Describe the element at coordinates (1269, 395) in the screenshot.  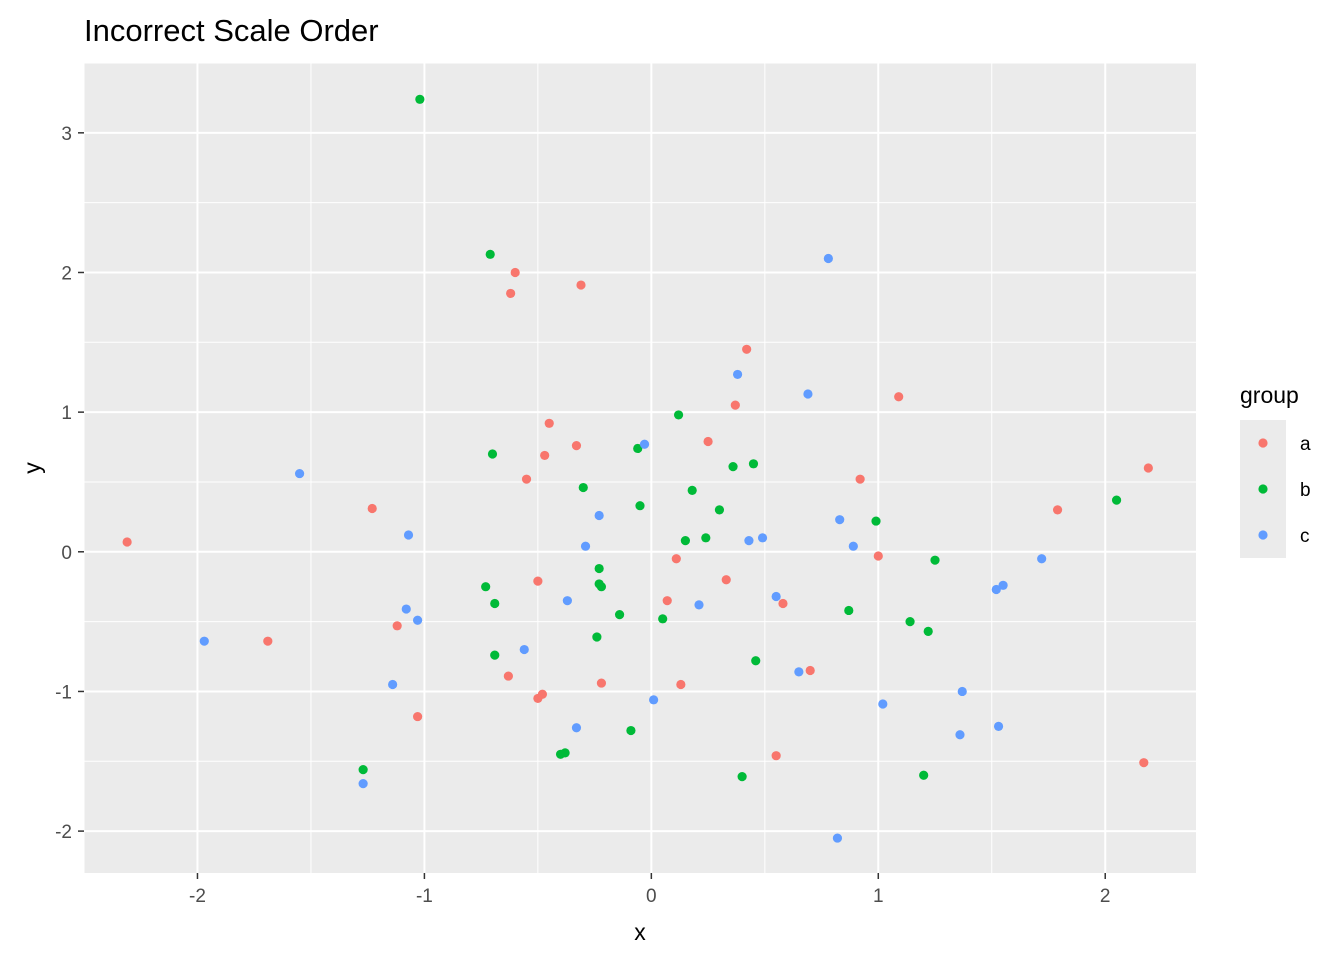
I see `legend-title: group` at that location.